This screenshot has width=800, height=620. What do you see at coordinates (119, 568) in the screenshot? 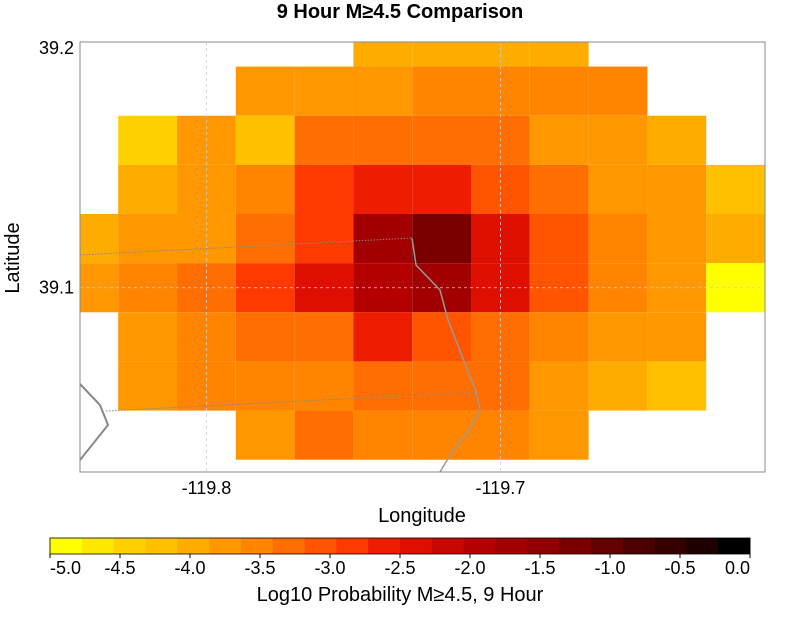
I see `colorbar-tick-label: -4.5` at bounding box center [119, 568].